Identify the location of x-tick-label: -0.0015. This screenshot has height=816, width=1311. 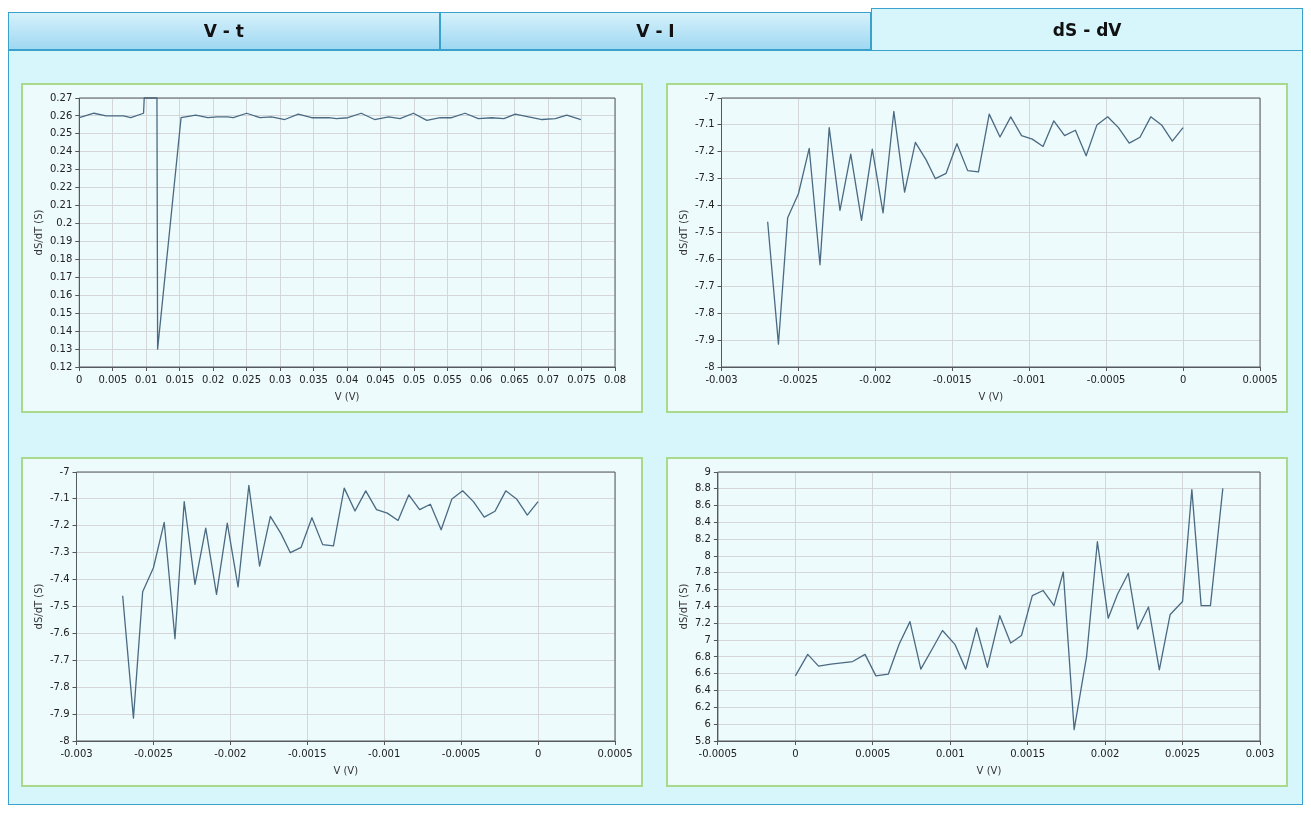
(307, 753).